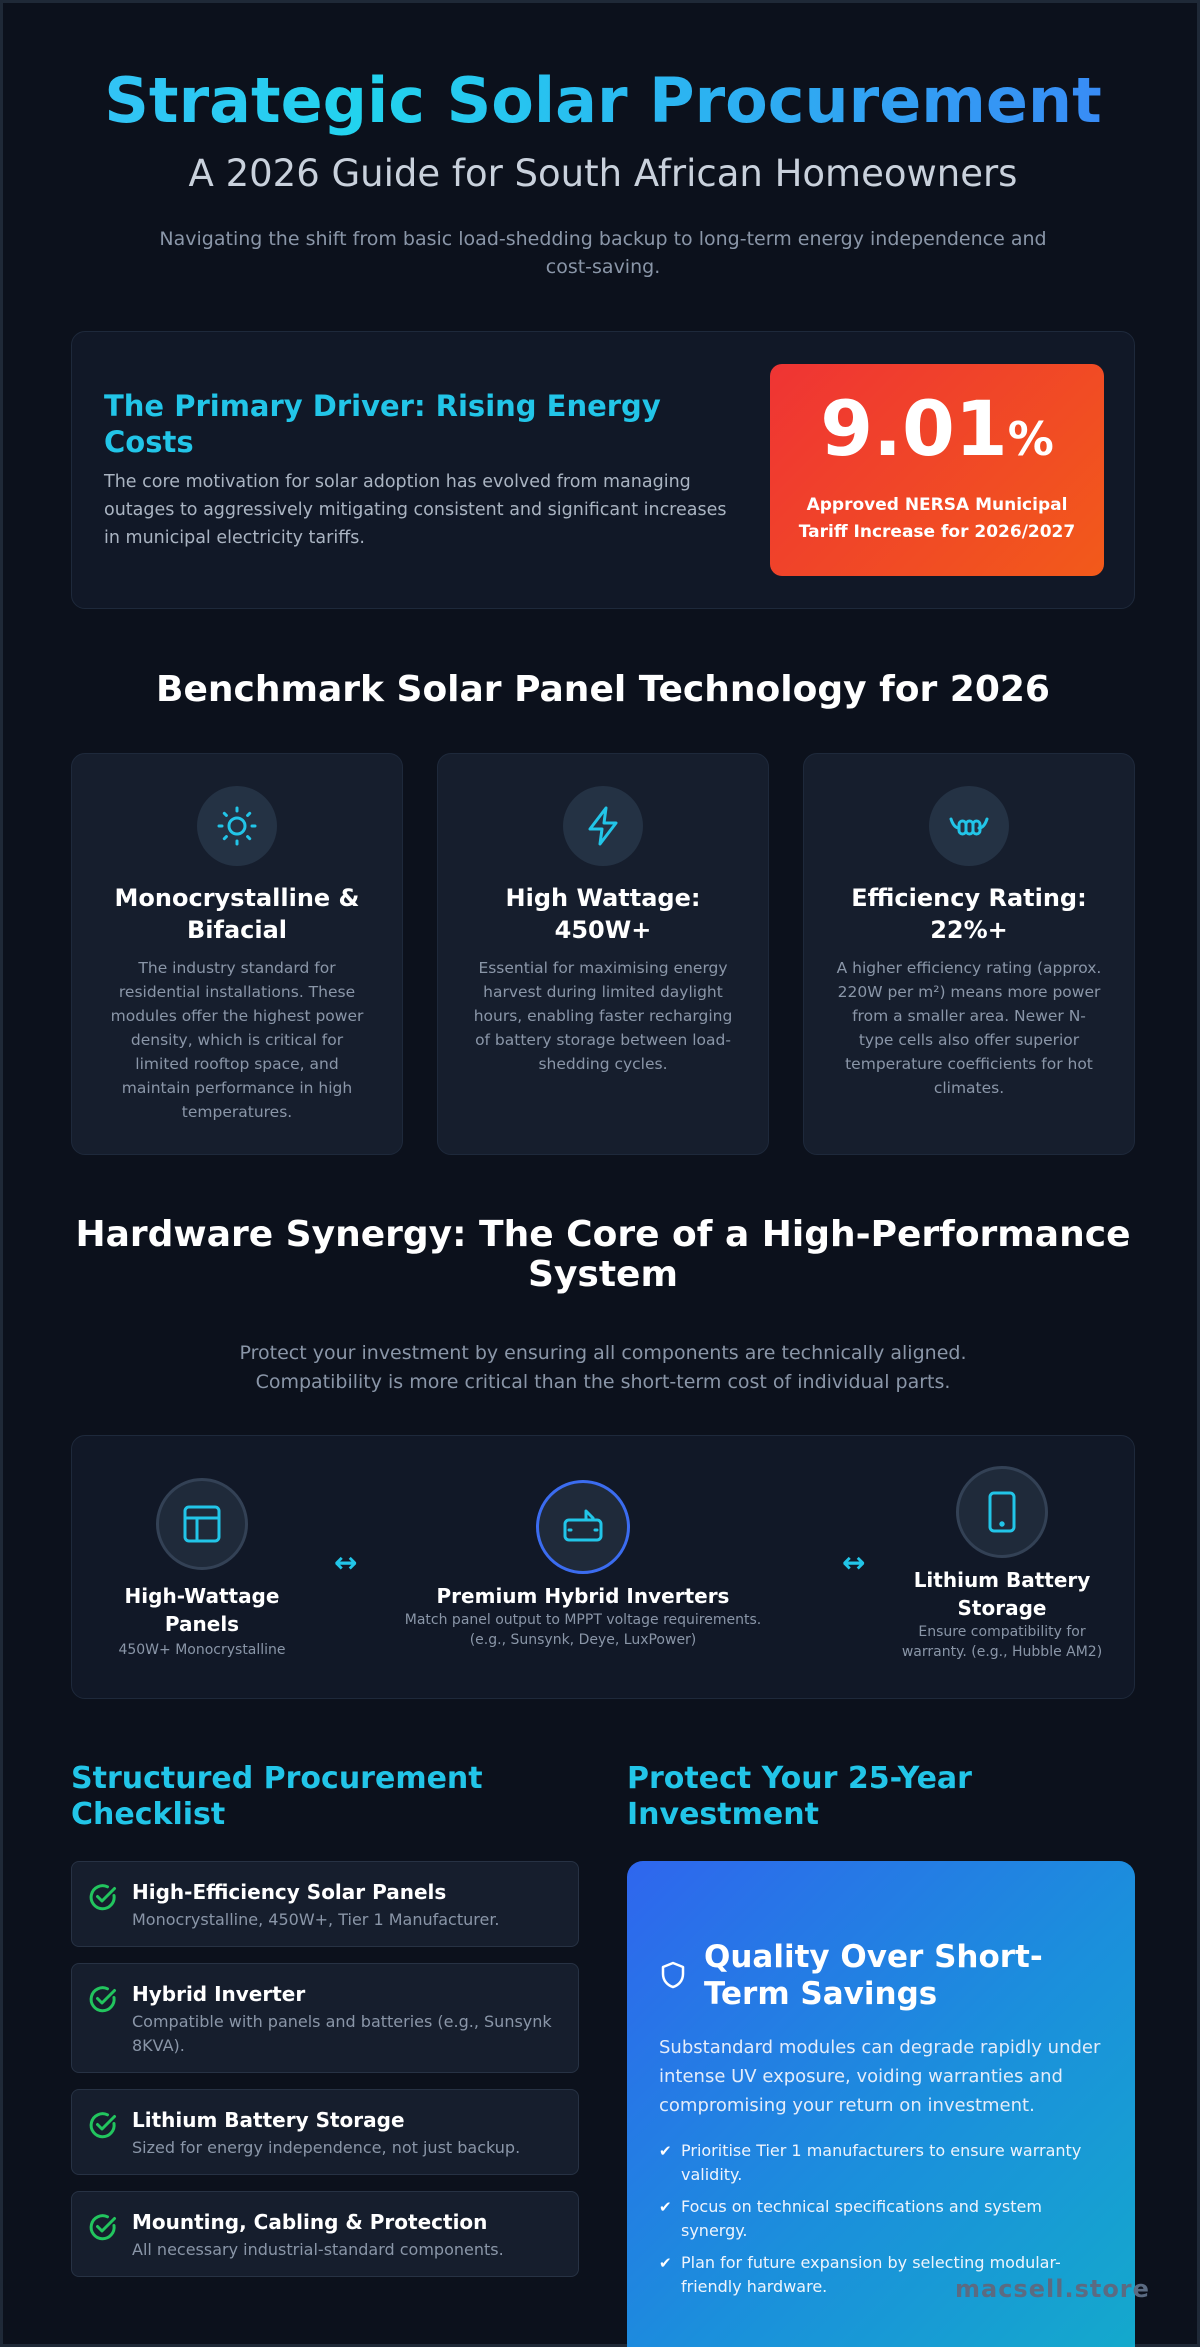  What do you see at coordinates (219, 1994) in the screenshot?
I see `checklist-item-title: Hybrid Inverter` at bounding box center [219, 1994].